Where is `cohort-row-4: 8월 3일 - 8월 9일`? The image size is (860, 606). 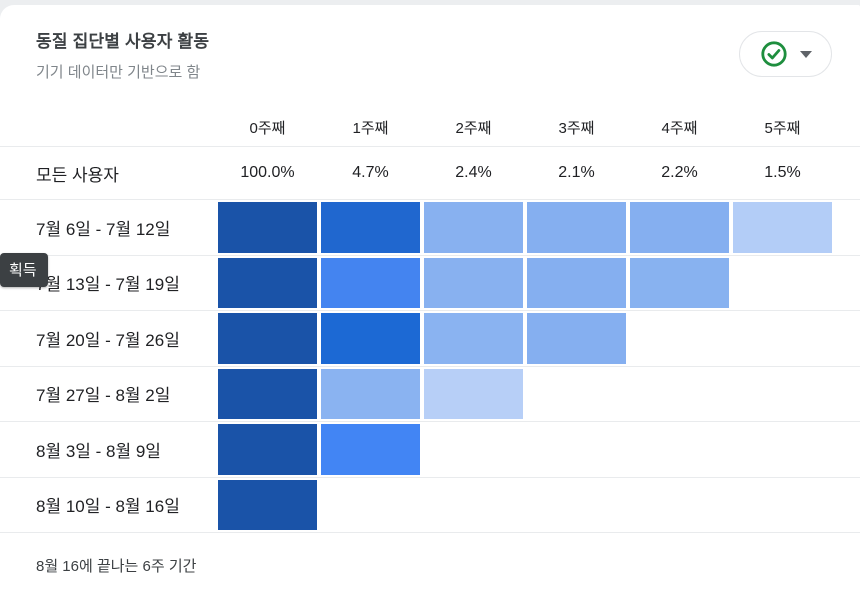 cohort-row-4: 8월 3일 - 8월 9일 is located at coordinates (430, 450).